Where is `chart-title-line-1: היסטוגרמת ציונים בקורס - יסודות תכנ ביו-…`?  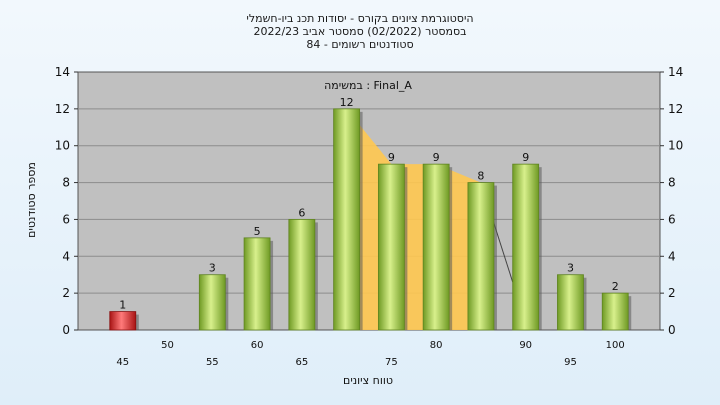
chart-title-line-1: היסטוגרמת ציונים בקורס - יסודות תכנ ביו-… is located at coordinates (359, 18).